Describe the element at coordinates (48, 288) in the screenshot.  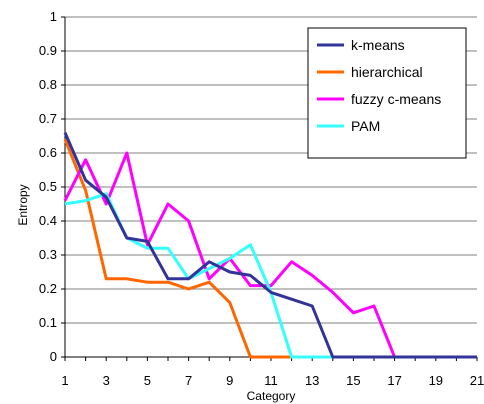
I see `y-tick-label-2: 0.2` at that location.